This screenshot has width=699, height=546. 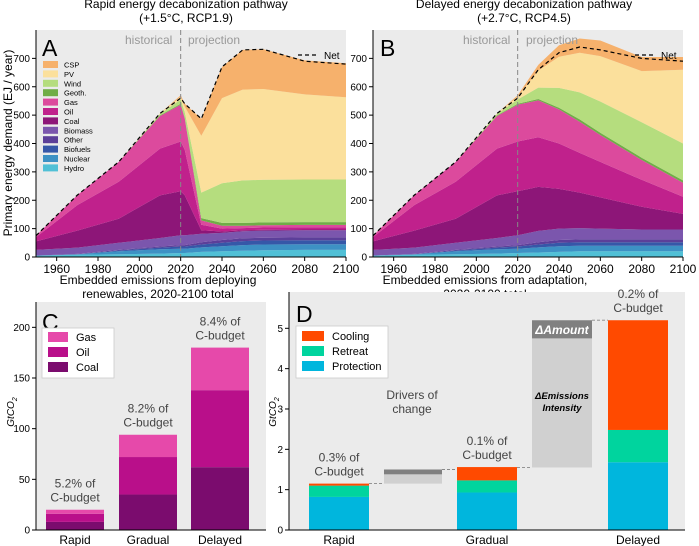 I want to click on pB-ytick-label: 200, so click(x=358, y=201).